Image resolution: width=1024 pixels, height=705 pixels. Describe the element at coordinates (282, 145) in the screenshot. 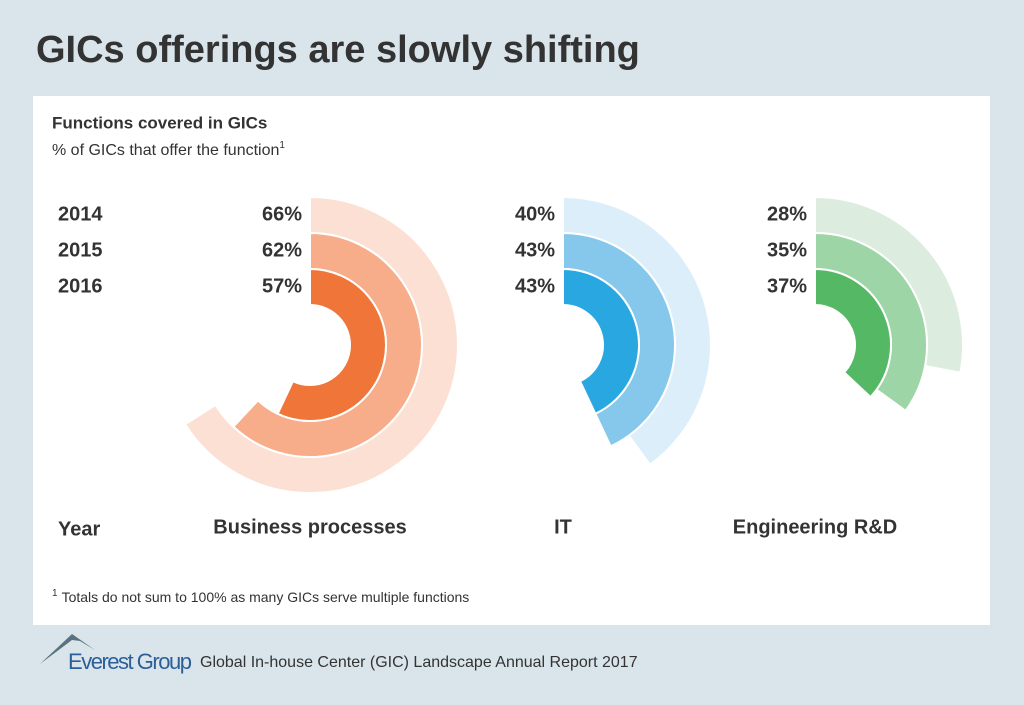

I see `subtitle-note: 1` at that location.